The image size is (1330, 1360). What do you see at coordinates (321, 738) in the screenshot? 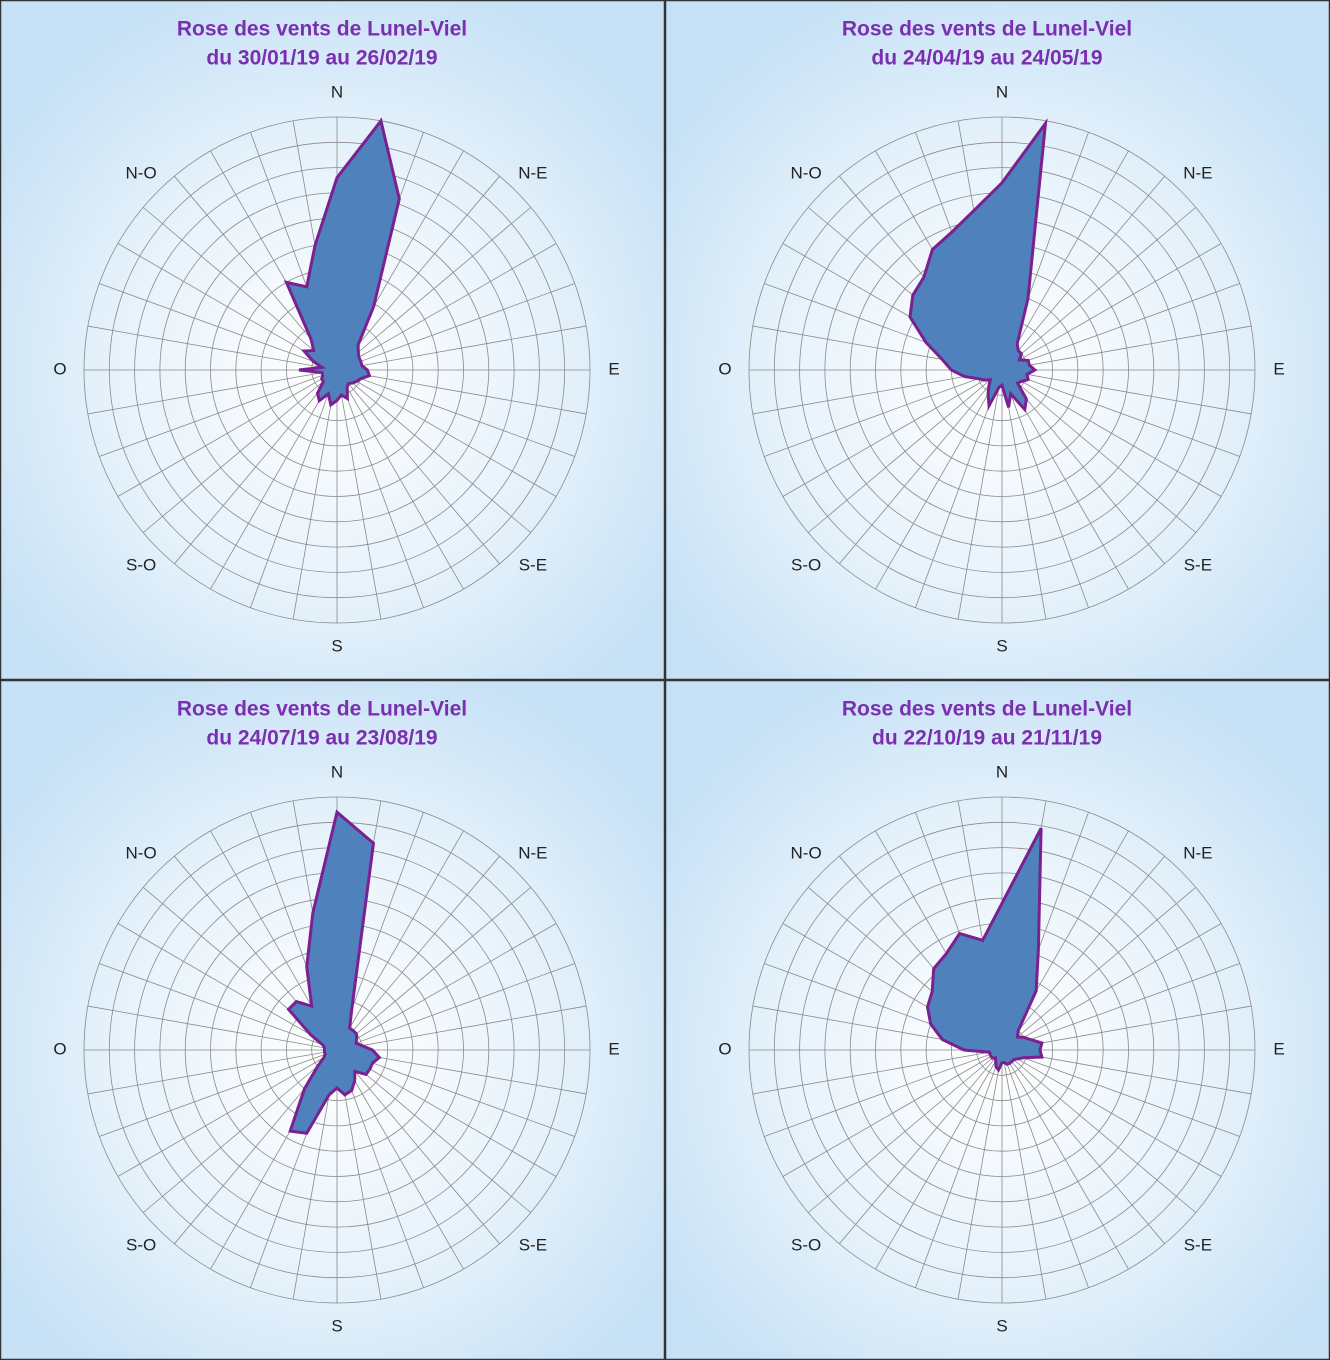
I see `chart-subtitle: du 24/07/19 au 23/08/19` at bounding box center [321, 738].